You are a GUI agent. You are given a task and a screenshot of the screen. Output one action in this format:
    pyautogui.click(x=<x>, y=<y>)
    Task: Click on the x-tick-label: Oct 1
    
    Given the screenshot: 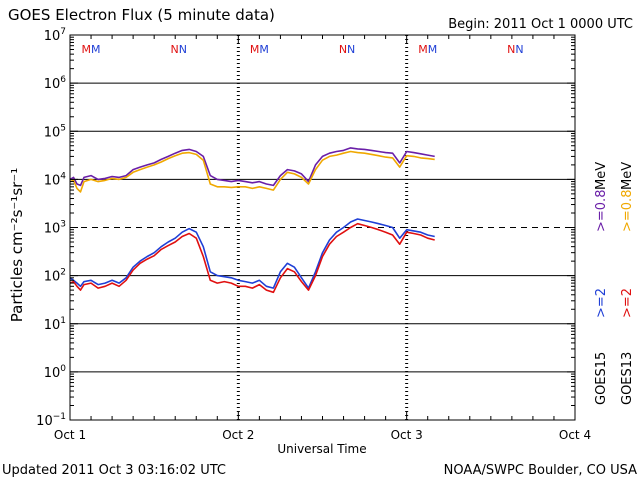 What is the action you would take?
    pyautogui.click(x=70, y=435)
    